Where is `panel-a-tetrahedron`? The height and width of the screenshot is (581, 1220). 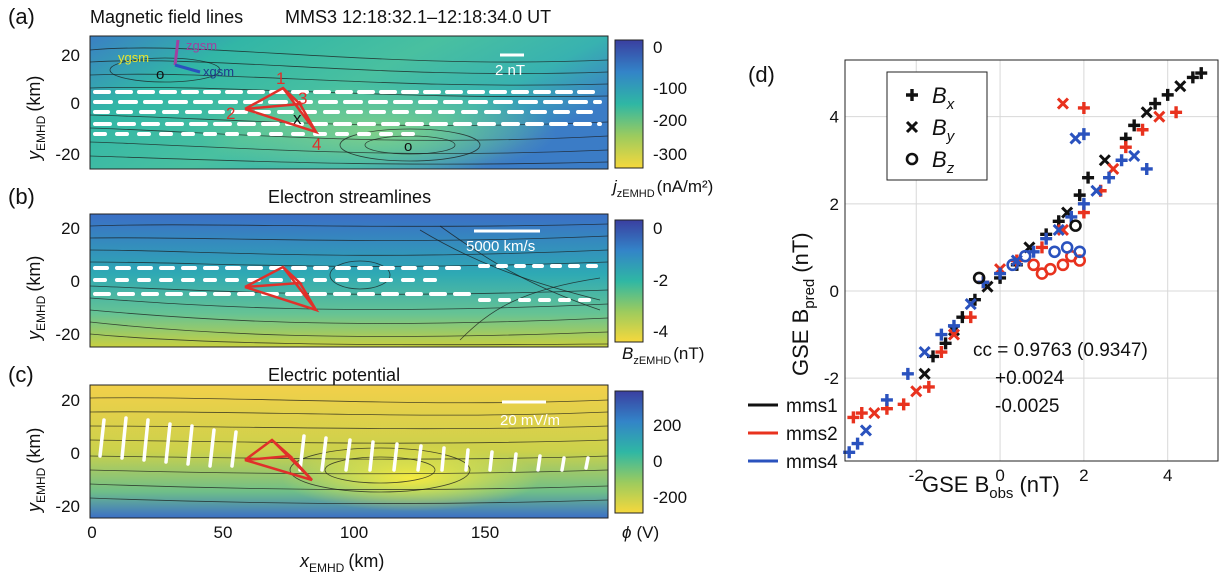
panel-a-tetrahedron is located at coordinates (282, 110).